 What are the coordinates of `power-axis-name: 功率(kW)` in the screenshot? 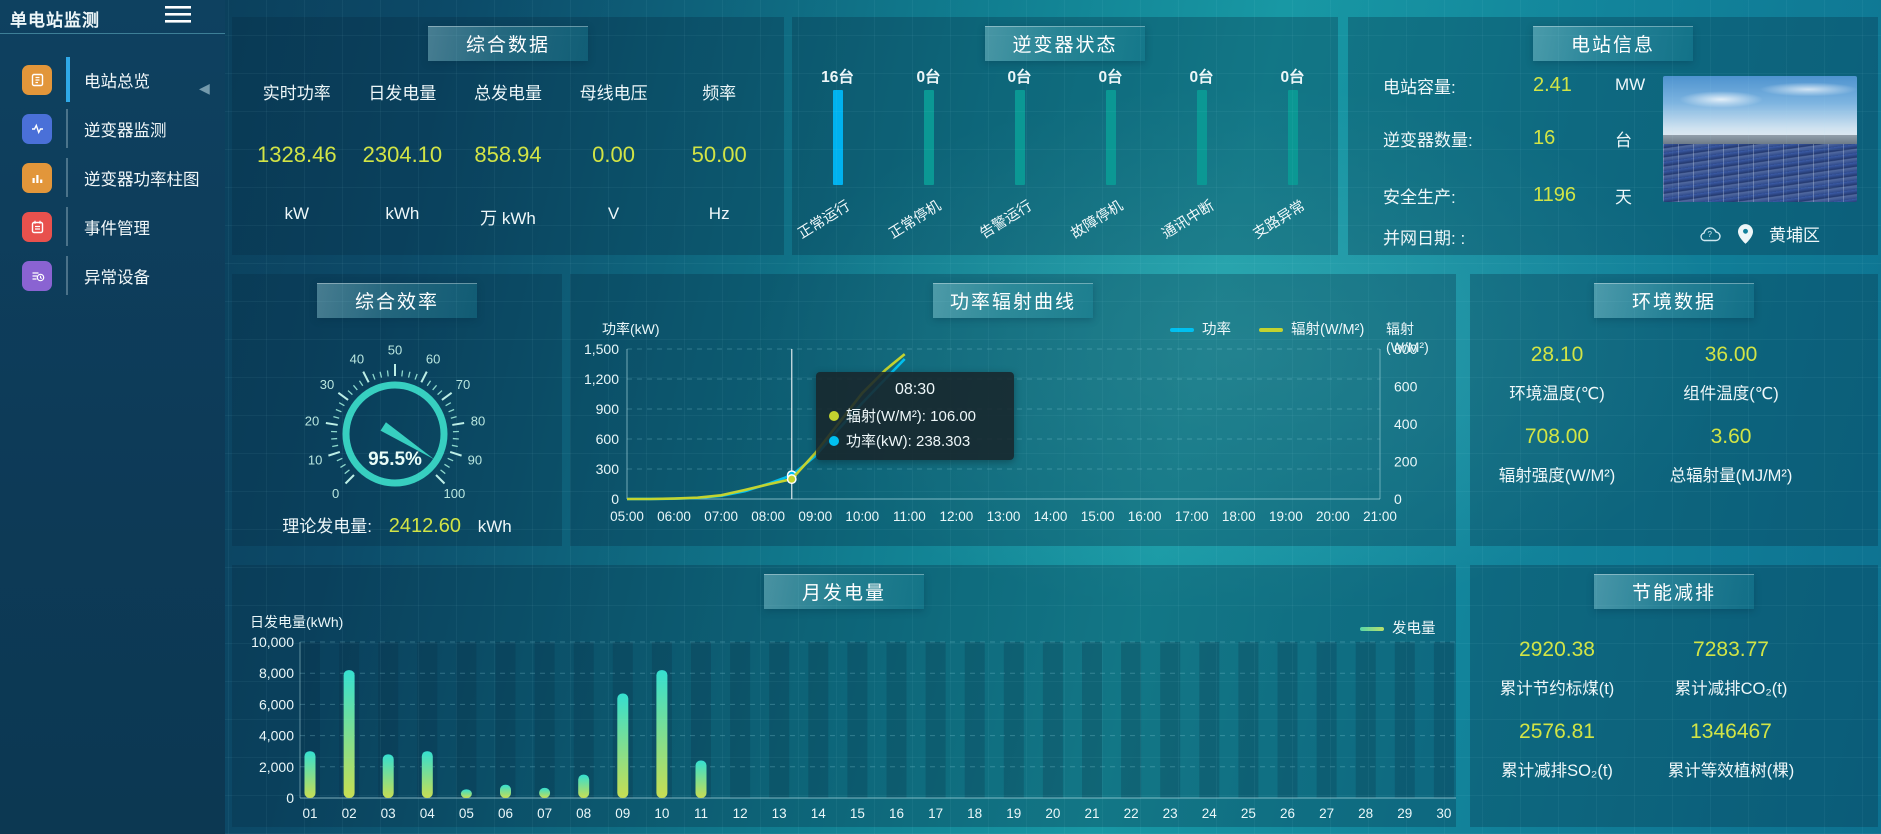 It's located at (631, 329).